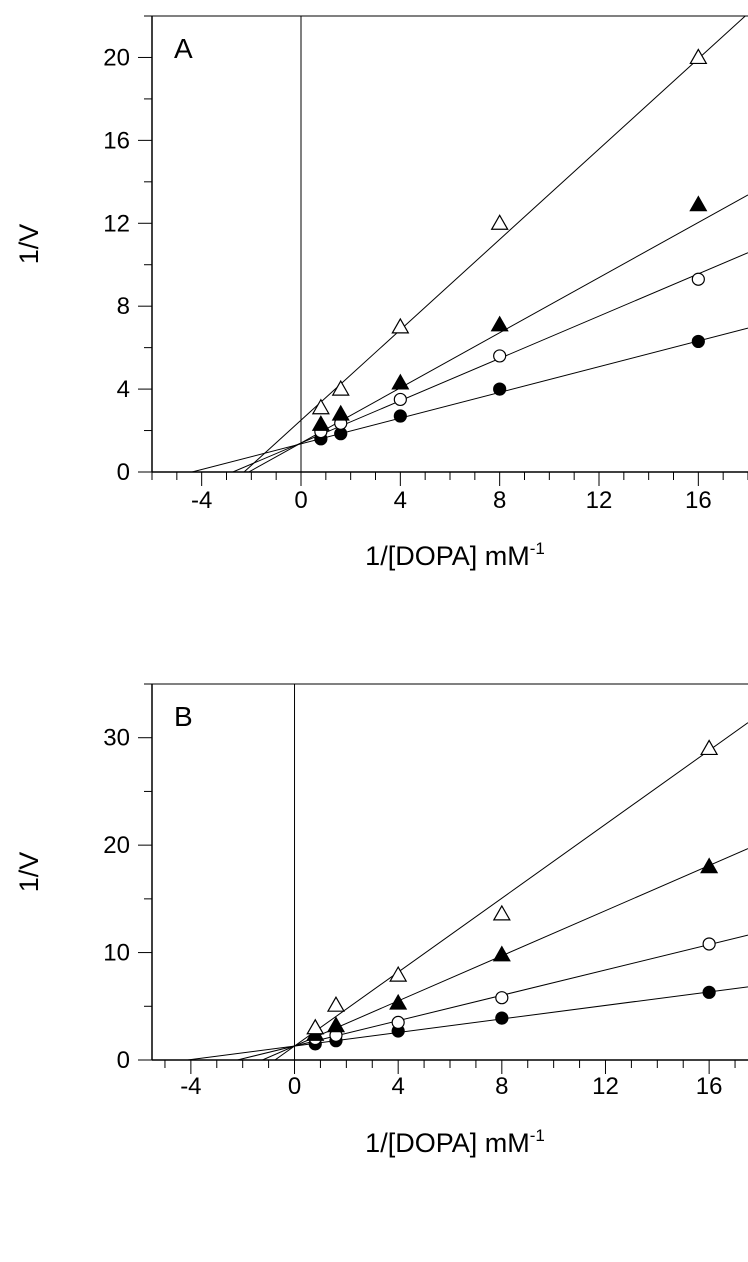 This screenshot has height=1262, width=748. What do you see at coordinates (116, 223) in the screenshot?
I see `y-tick-label: 12` at bounding box center [116, 223].